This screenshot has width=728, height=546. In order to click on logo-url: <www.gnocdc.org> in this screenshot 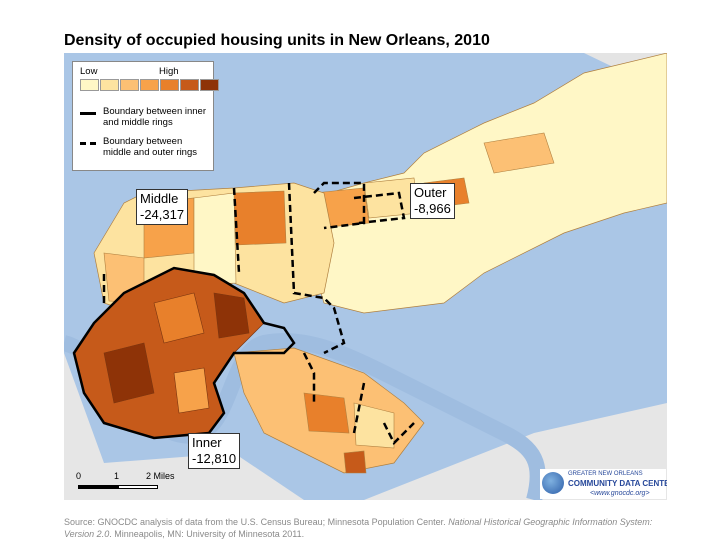, I will do `click(620, 493)`.